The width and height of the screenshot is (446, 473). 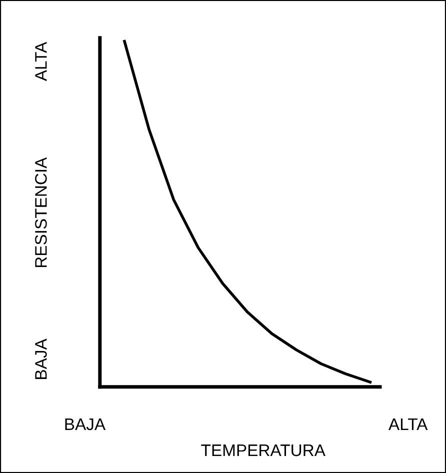 What do you see at coordinates (263, 450) in the screenshot?
I see `x-axis-title: TEMPERATURA` at bounding box center [263, 450].